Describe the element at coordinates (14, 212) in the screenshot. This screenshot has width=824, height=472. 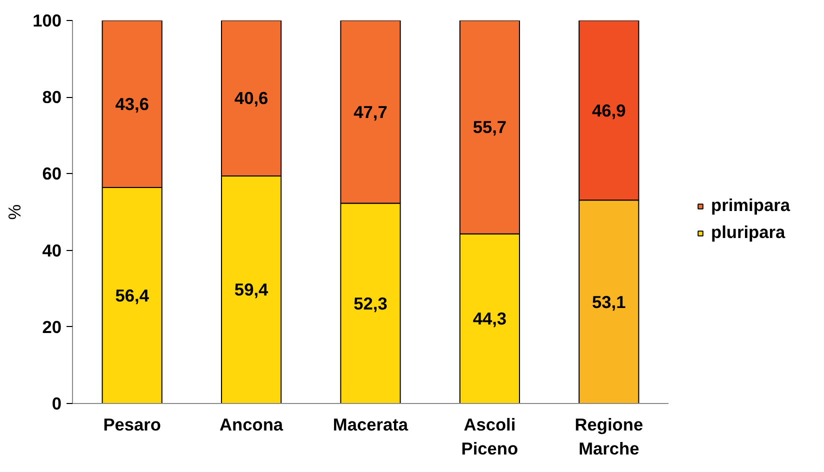
I see `y-axis-title: %` at that location.